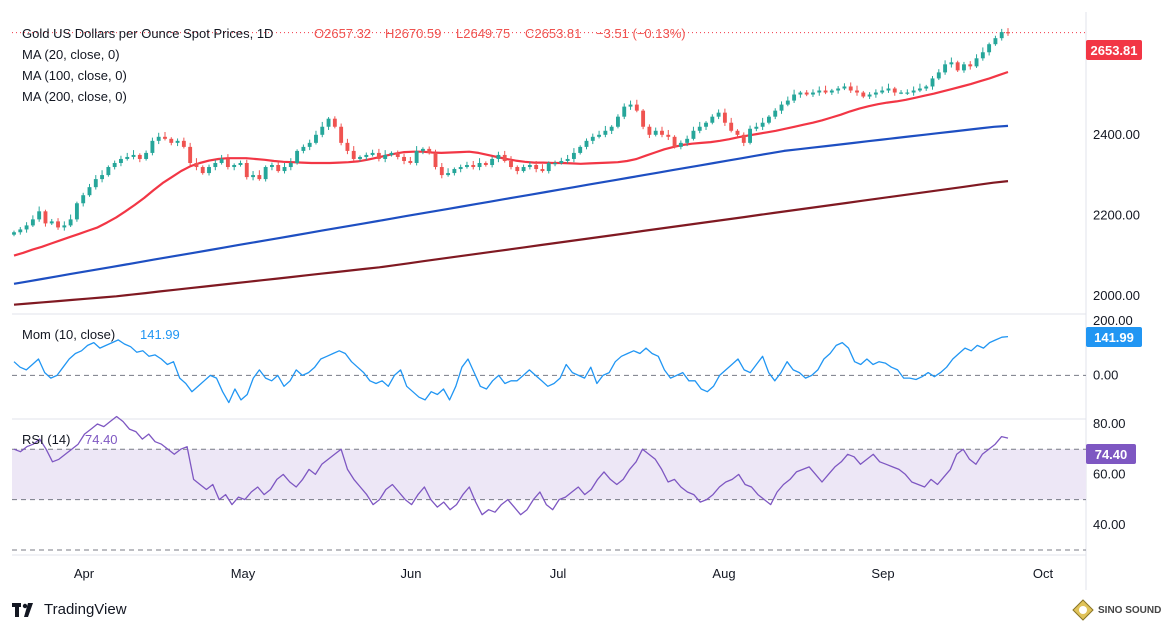 The image size is (1172, 638). What do you see at coordinates (413, 33) in the screenshot?
I see `legend-high: H2670.59` at bounding box center [413, 33].